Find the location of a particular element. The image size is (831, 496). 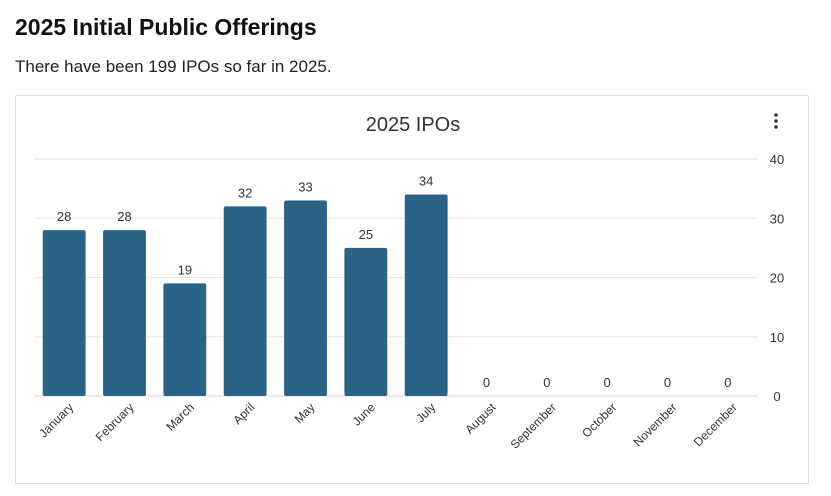

y-tick-label: 20 is located at coordinates (777, 278).